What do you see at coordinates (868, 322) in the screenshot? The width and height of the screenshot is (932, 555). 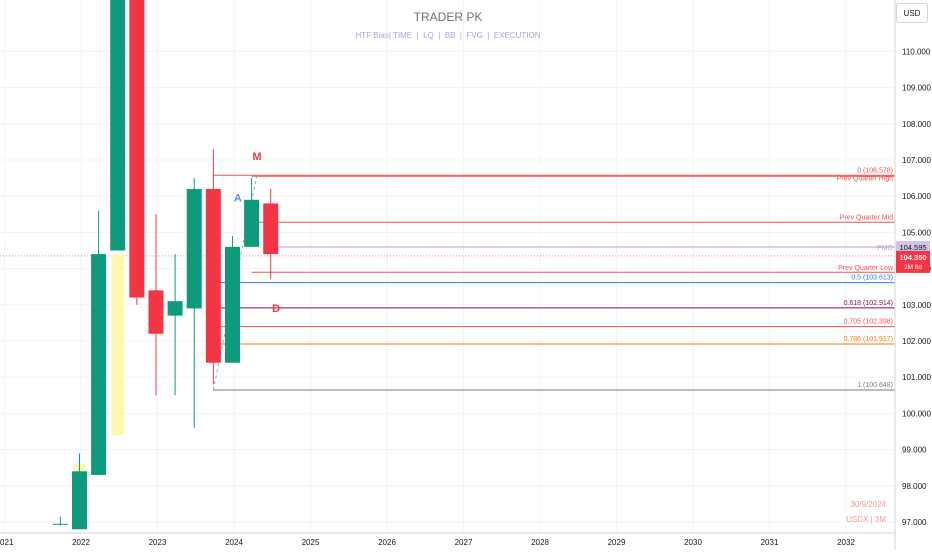 I see `level-label: 0.705 (102.398)` at bounding box center [868, 322].